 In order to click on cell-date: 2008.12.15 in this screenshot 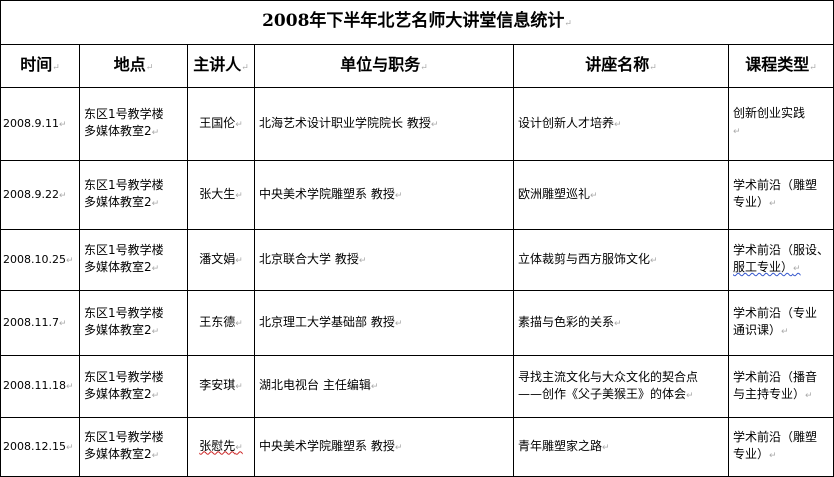, I will do `click(40, 447)`.